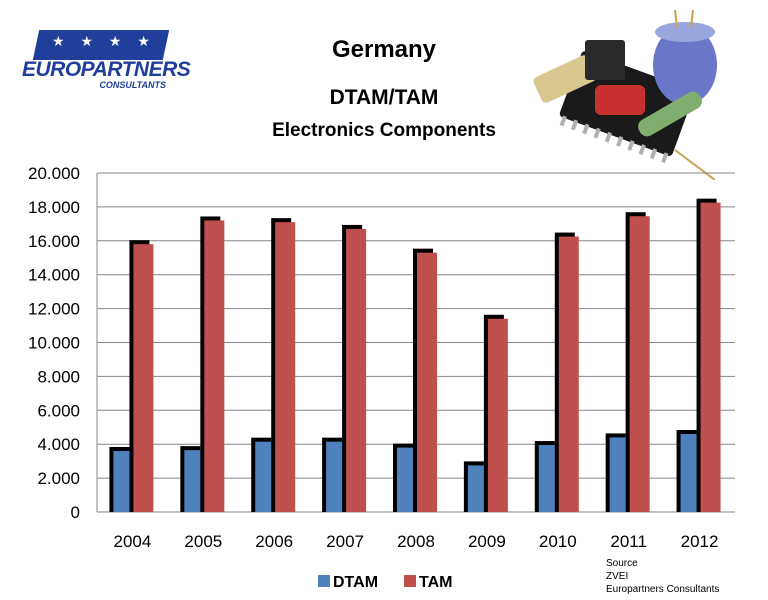 Image resolution: width=768 pixels, height=600 pixels. What do you see at coordinates (384, 130) in the screenshot?
I see `page-subtitle-2: Electronics Components` at bounding box center [384, 130].